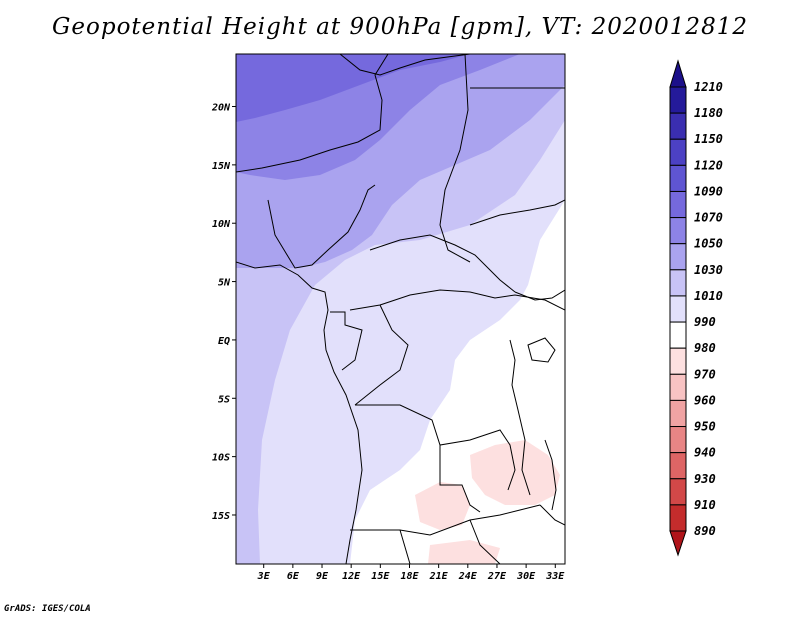  I want to click on lat-tick-label: 5N, so click(224, 283).